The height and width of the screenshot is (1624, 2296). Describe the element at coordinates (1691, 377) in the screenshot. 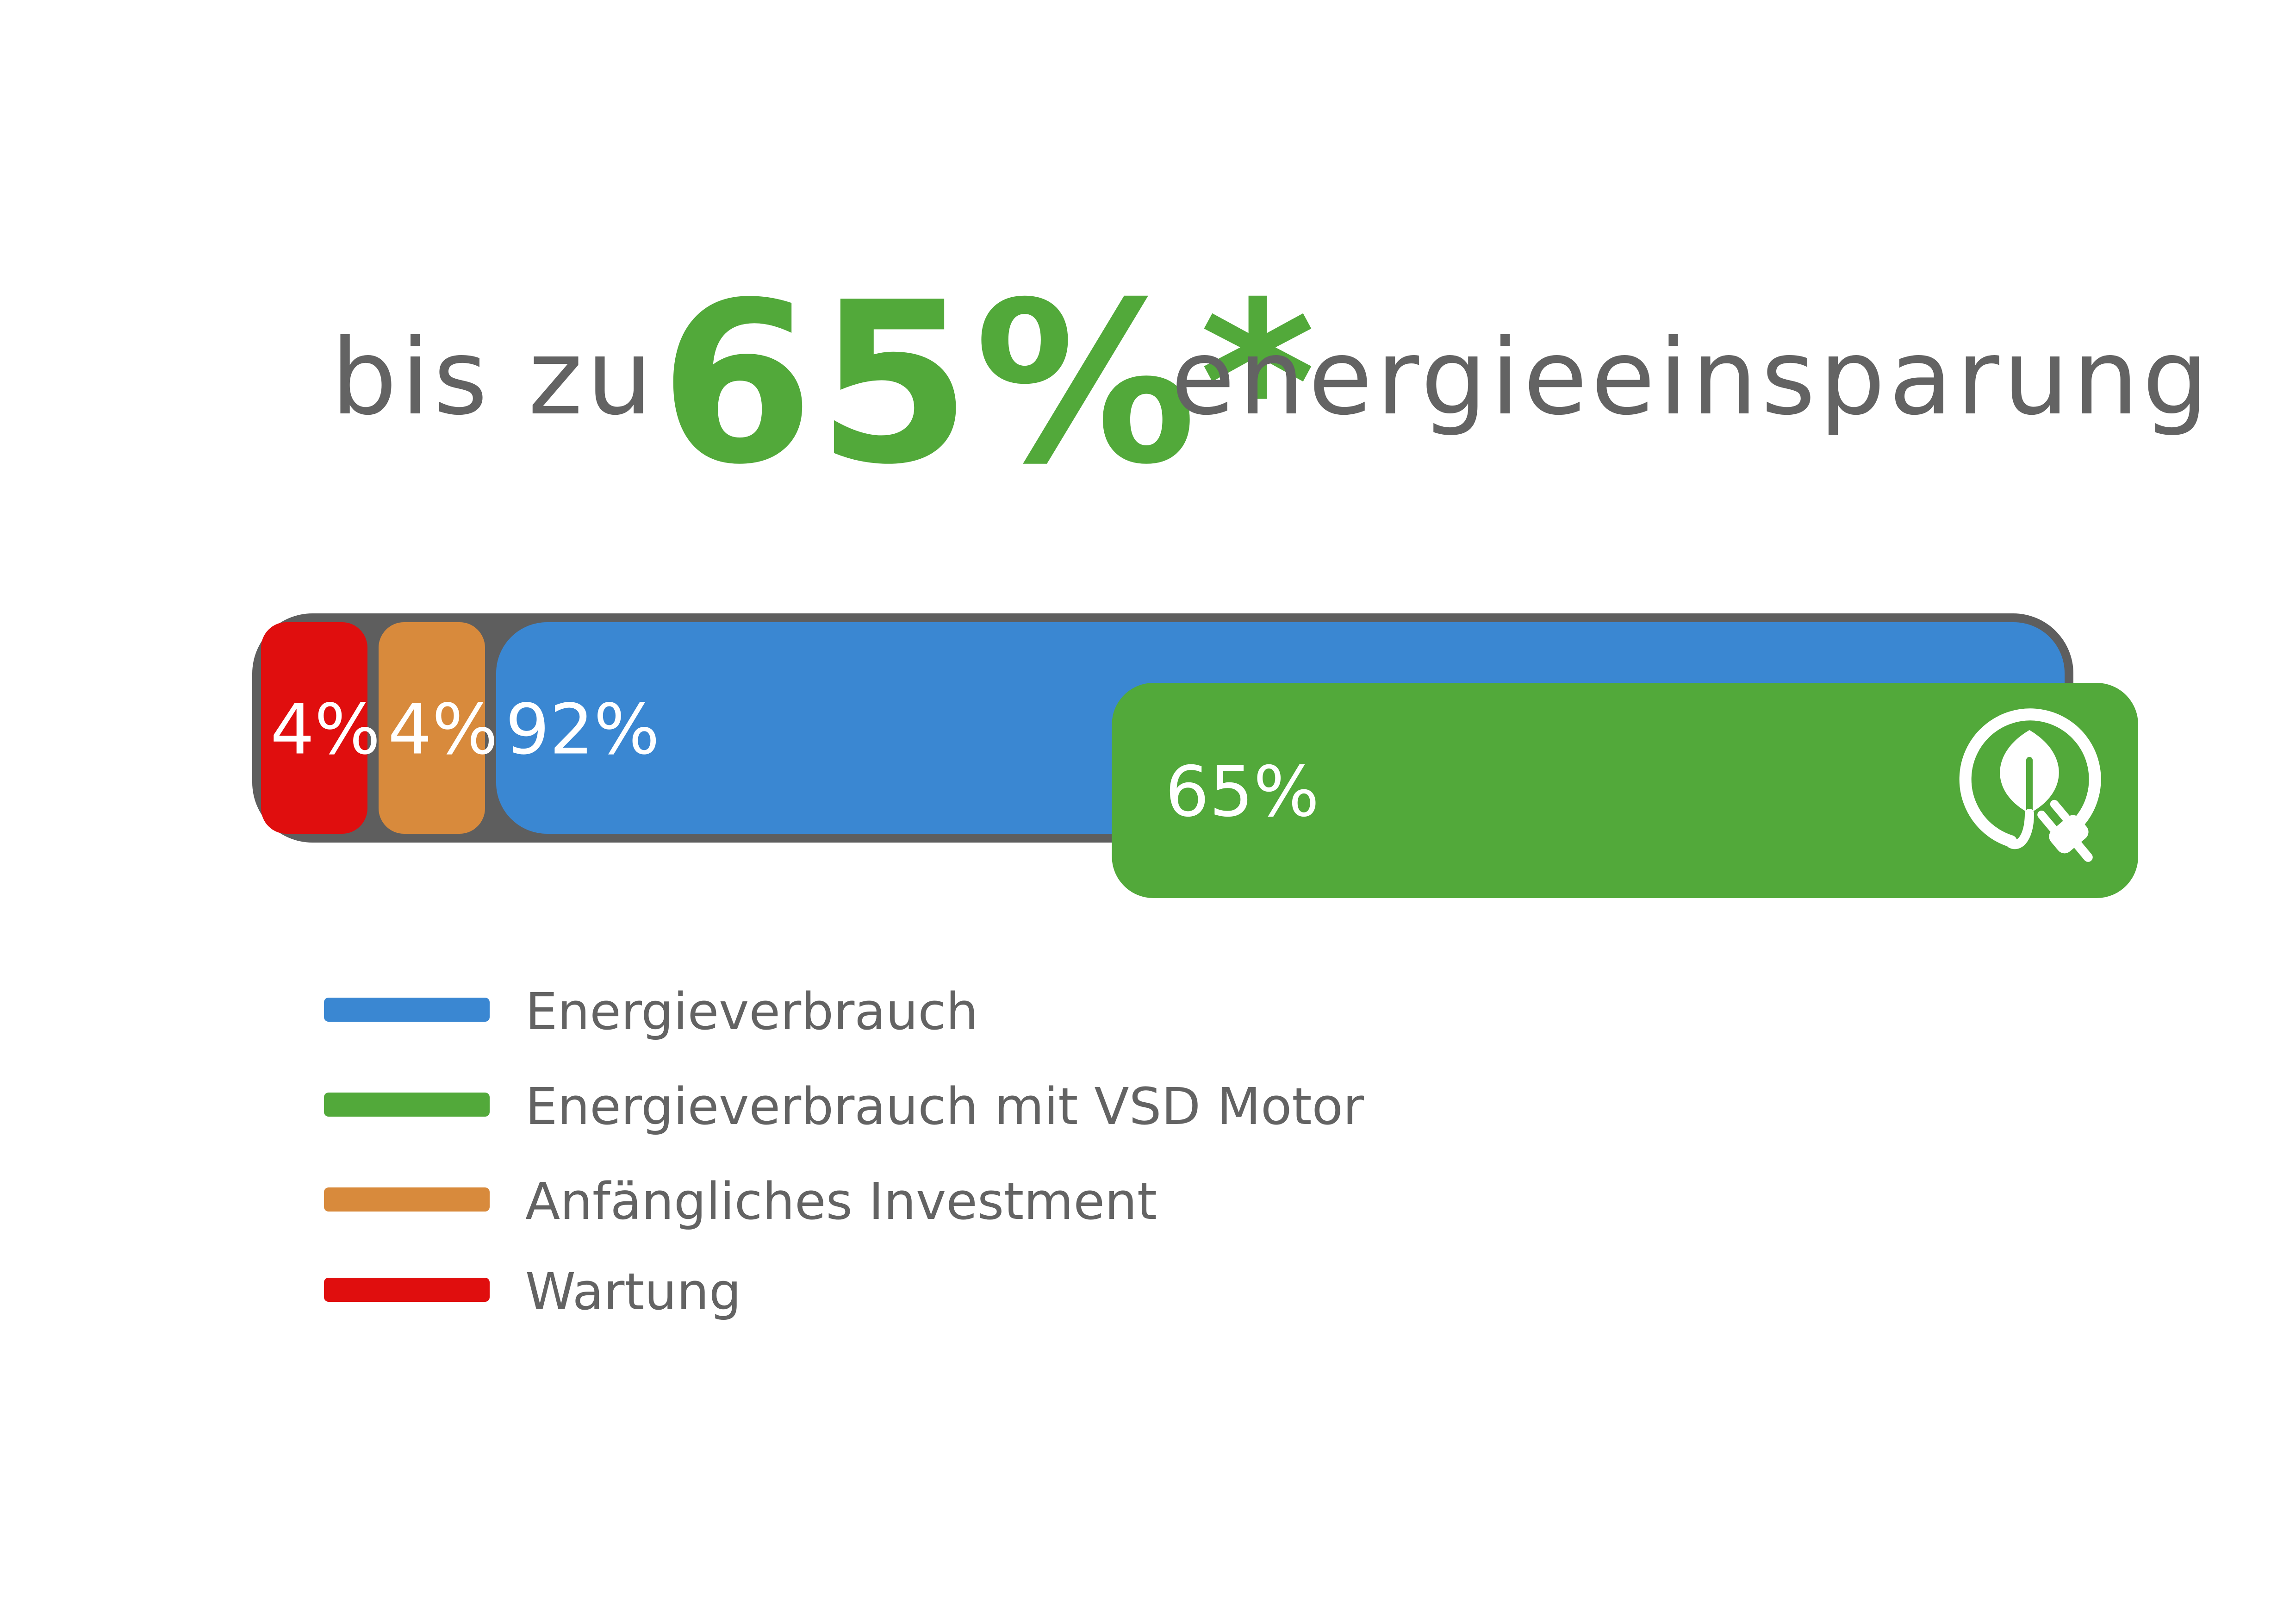

I see `headline-suffix: energieeinsparung` at that location.